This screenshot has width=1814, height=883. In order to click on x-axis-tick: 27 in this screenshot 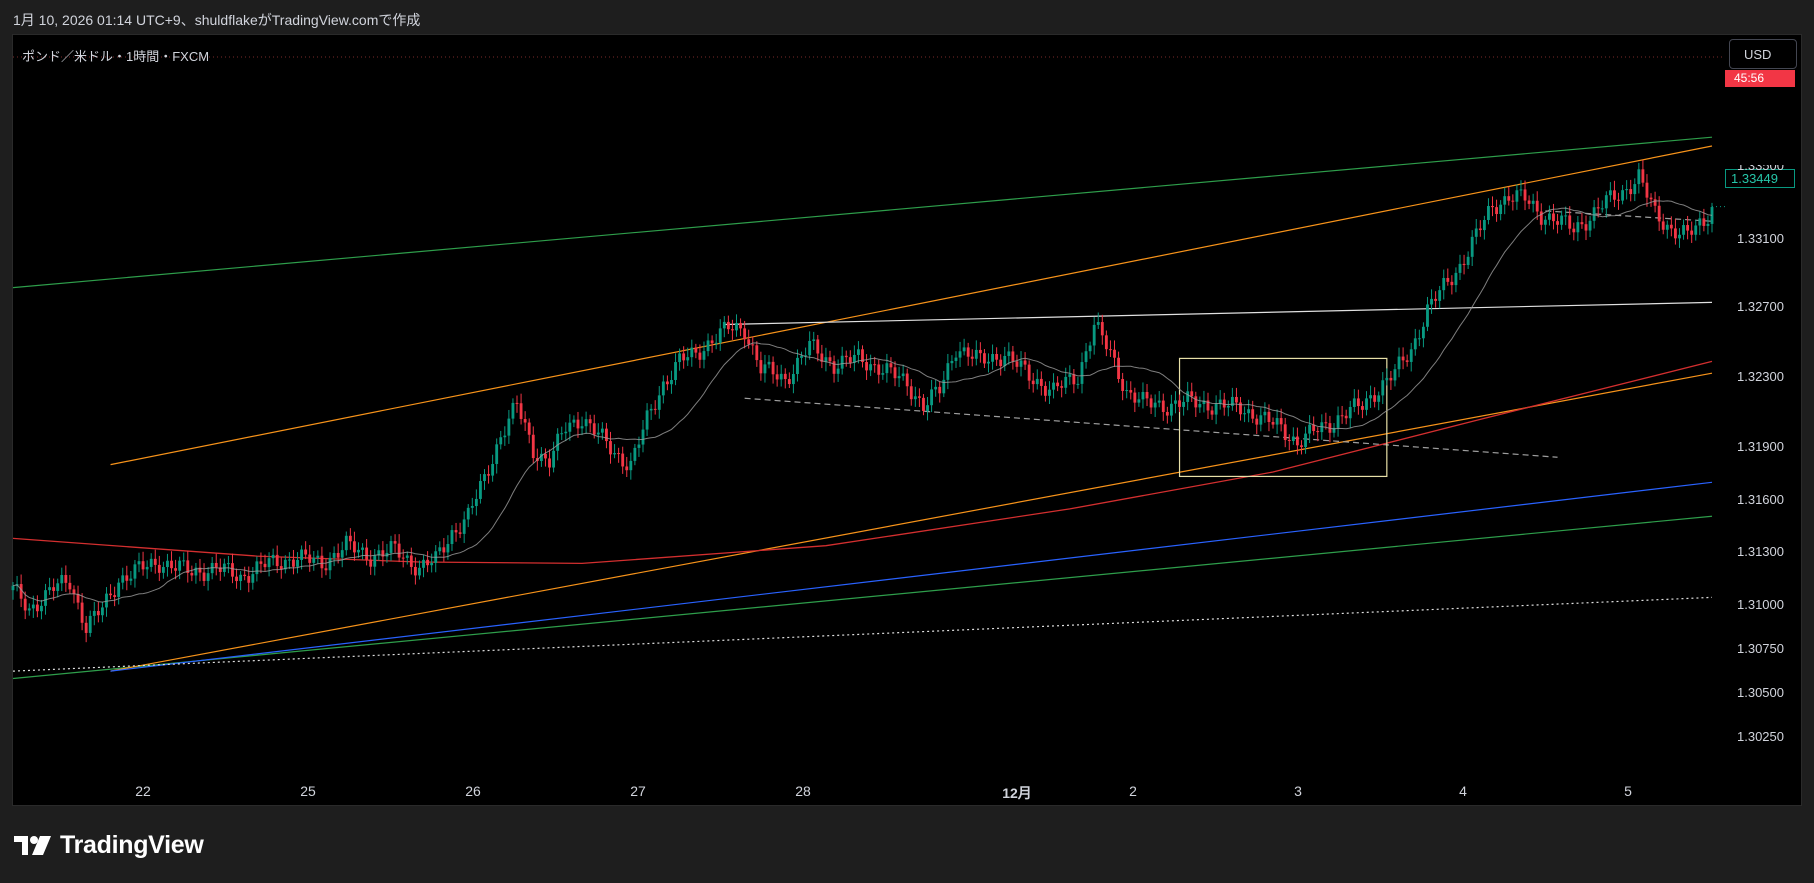, I will do `click(638, 791)`.